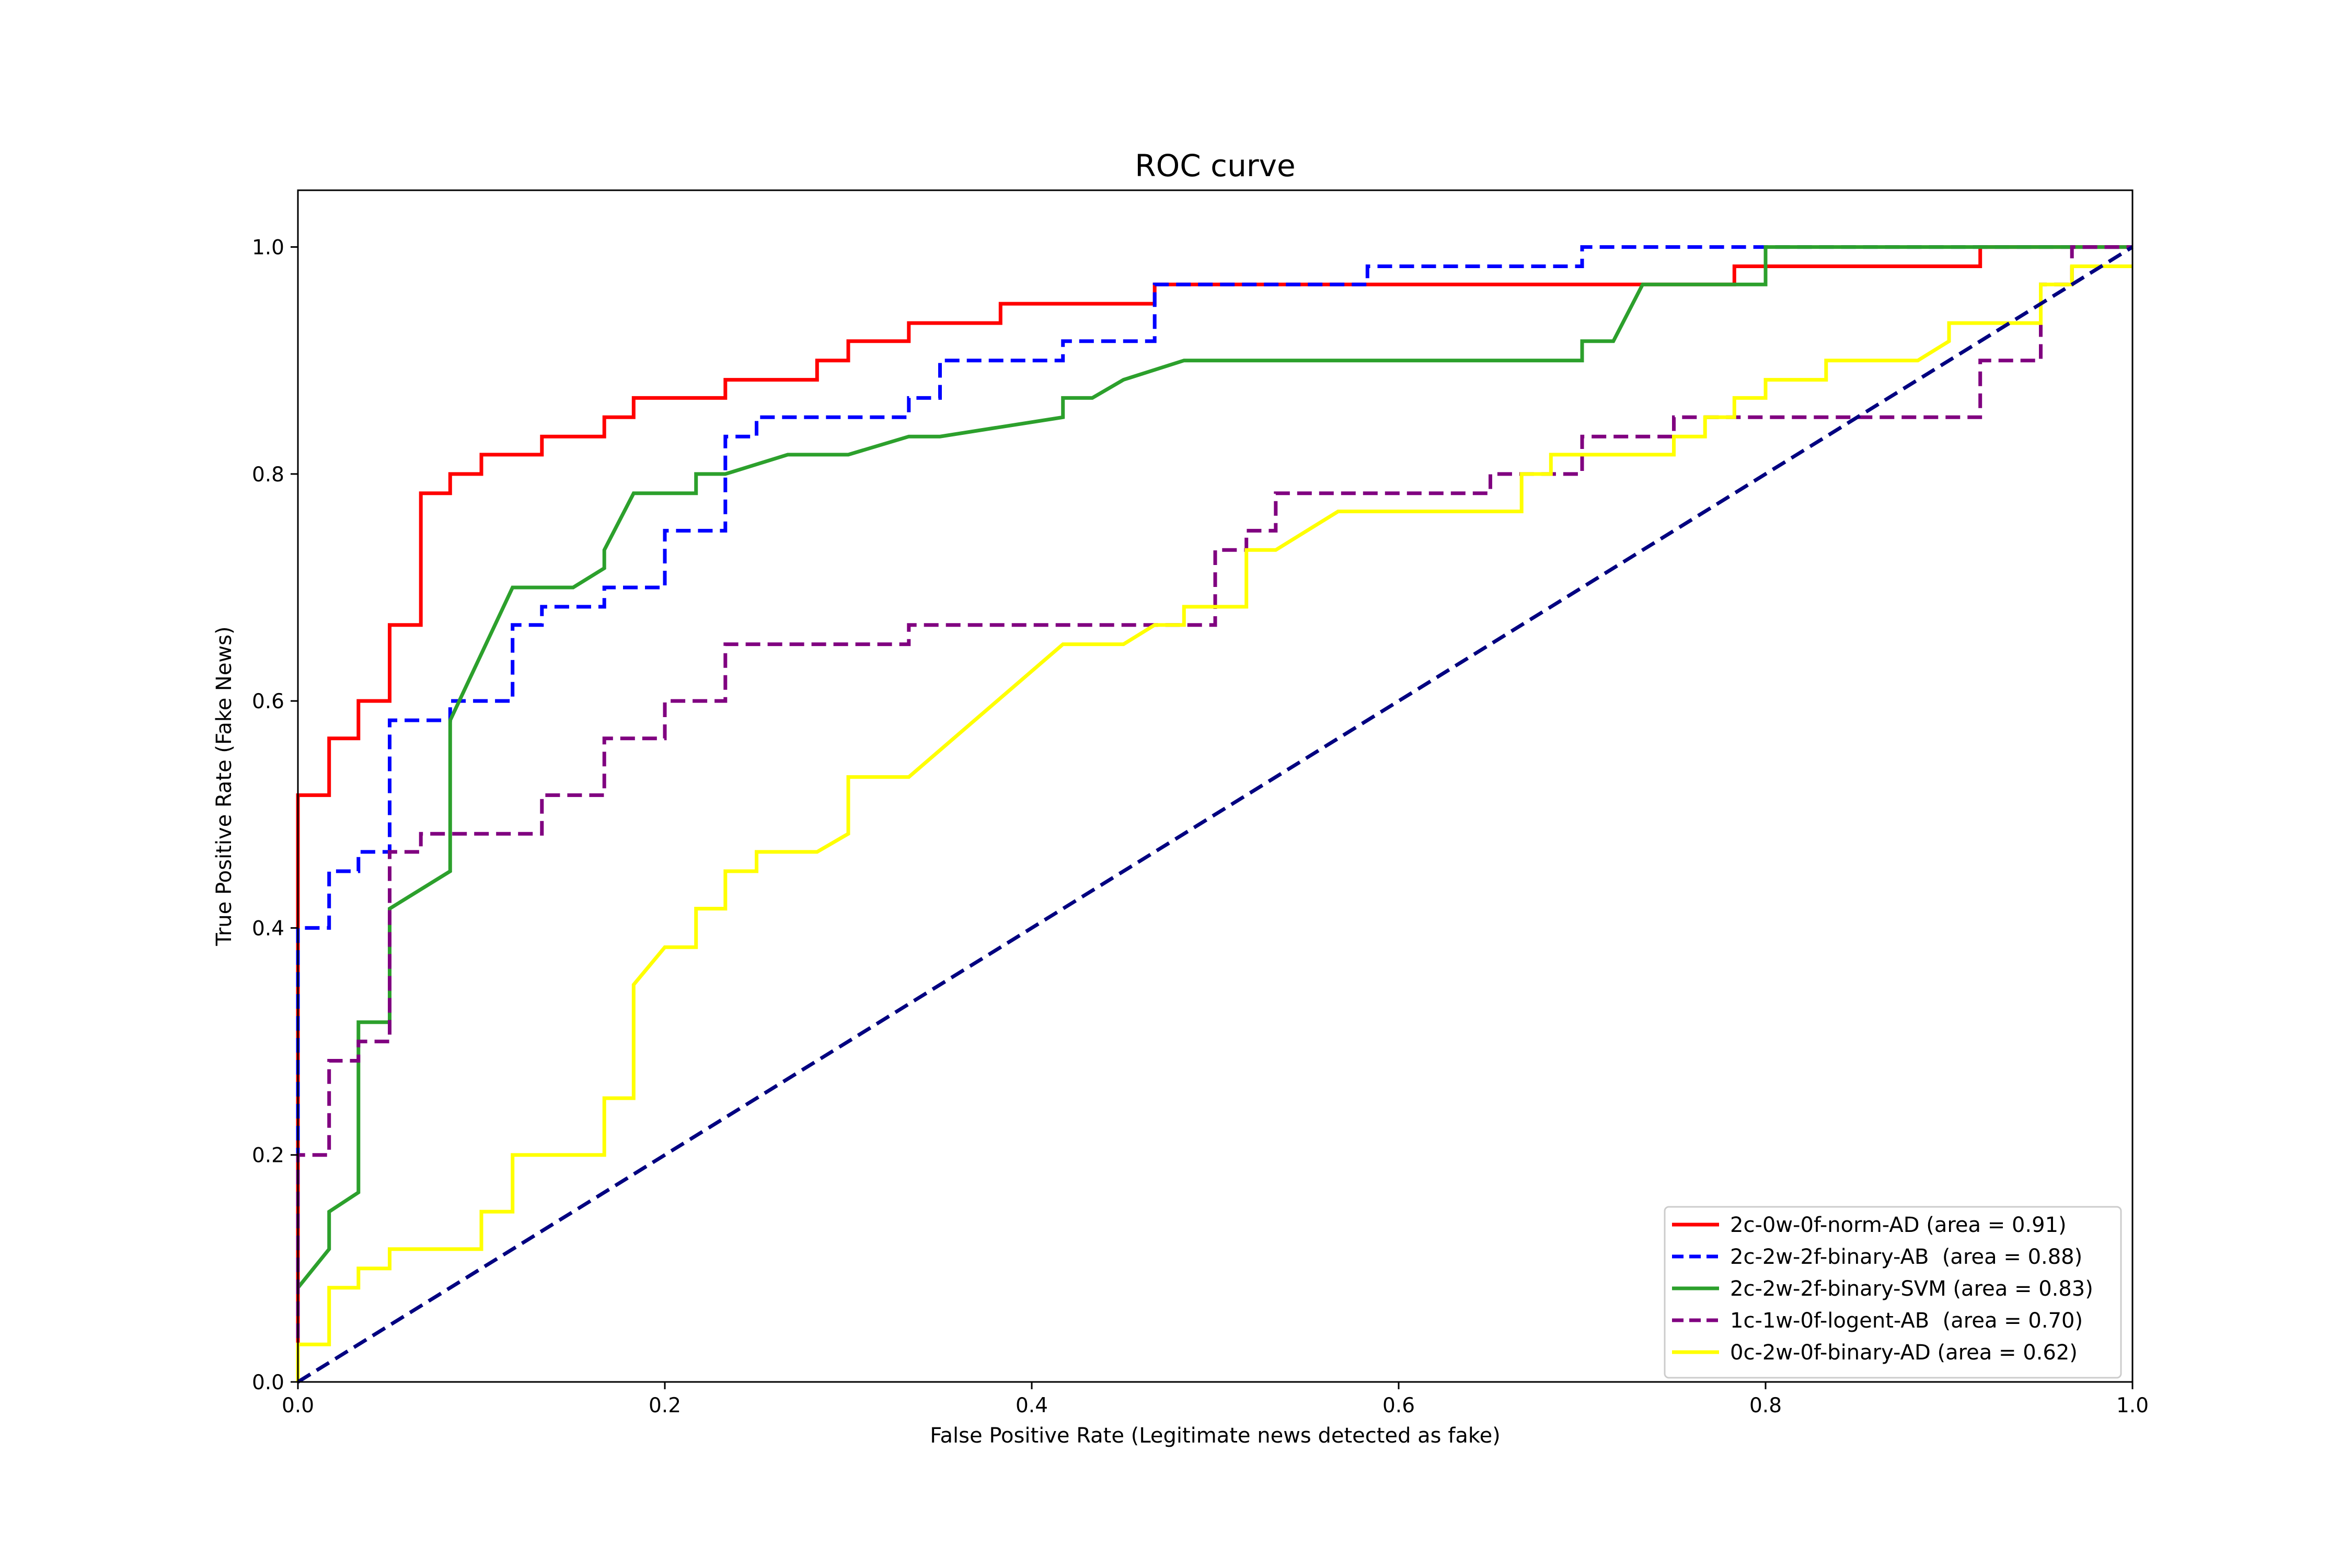  I want to click on x-tick-label: 0.4, so click(1032, 1405).